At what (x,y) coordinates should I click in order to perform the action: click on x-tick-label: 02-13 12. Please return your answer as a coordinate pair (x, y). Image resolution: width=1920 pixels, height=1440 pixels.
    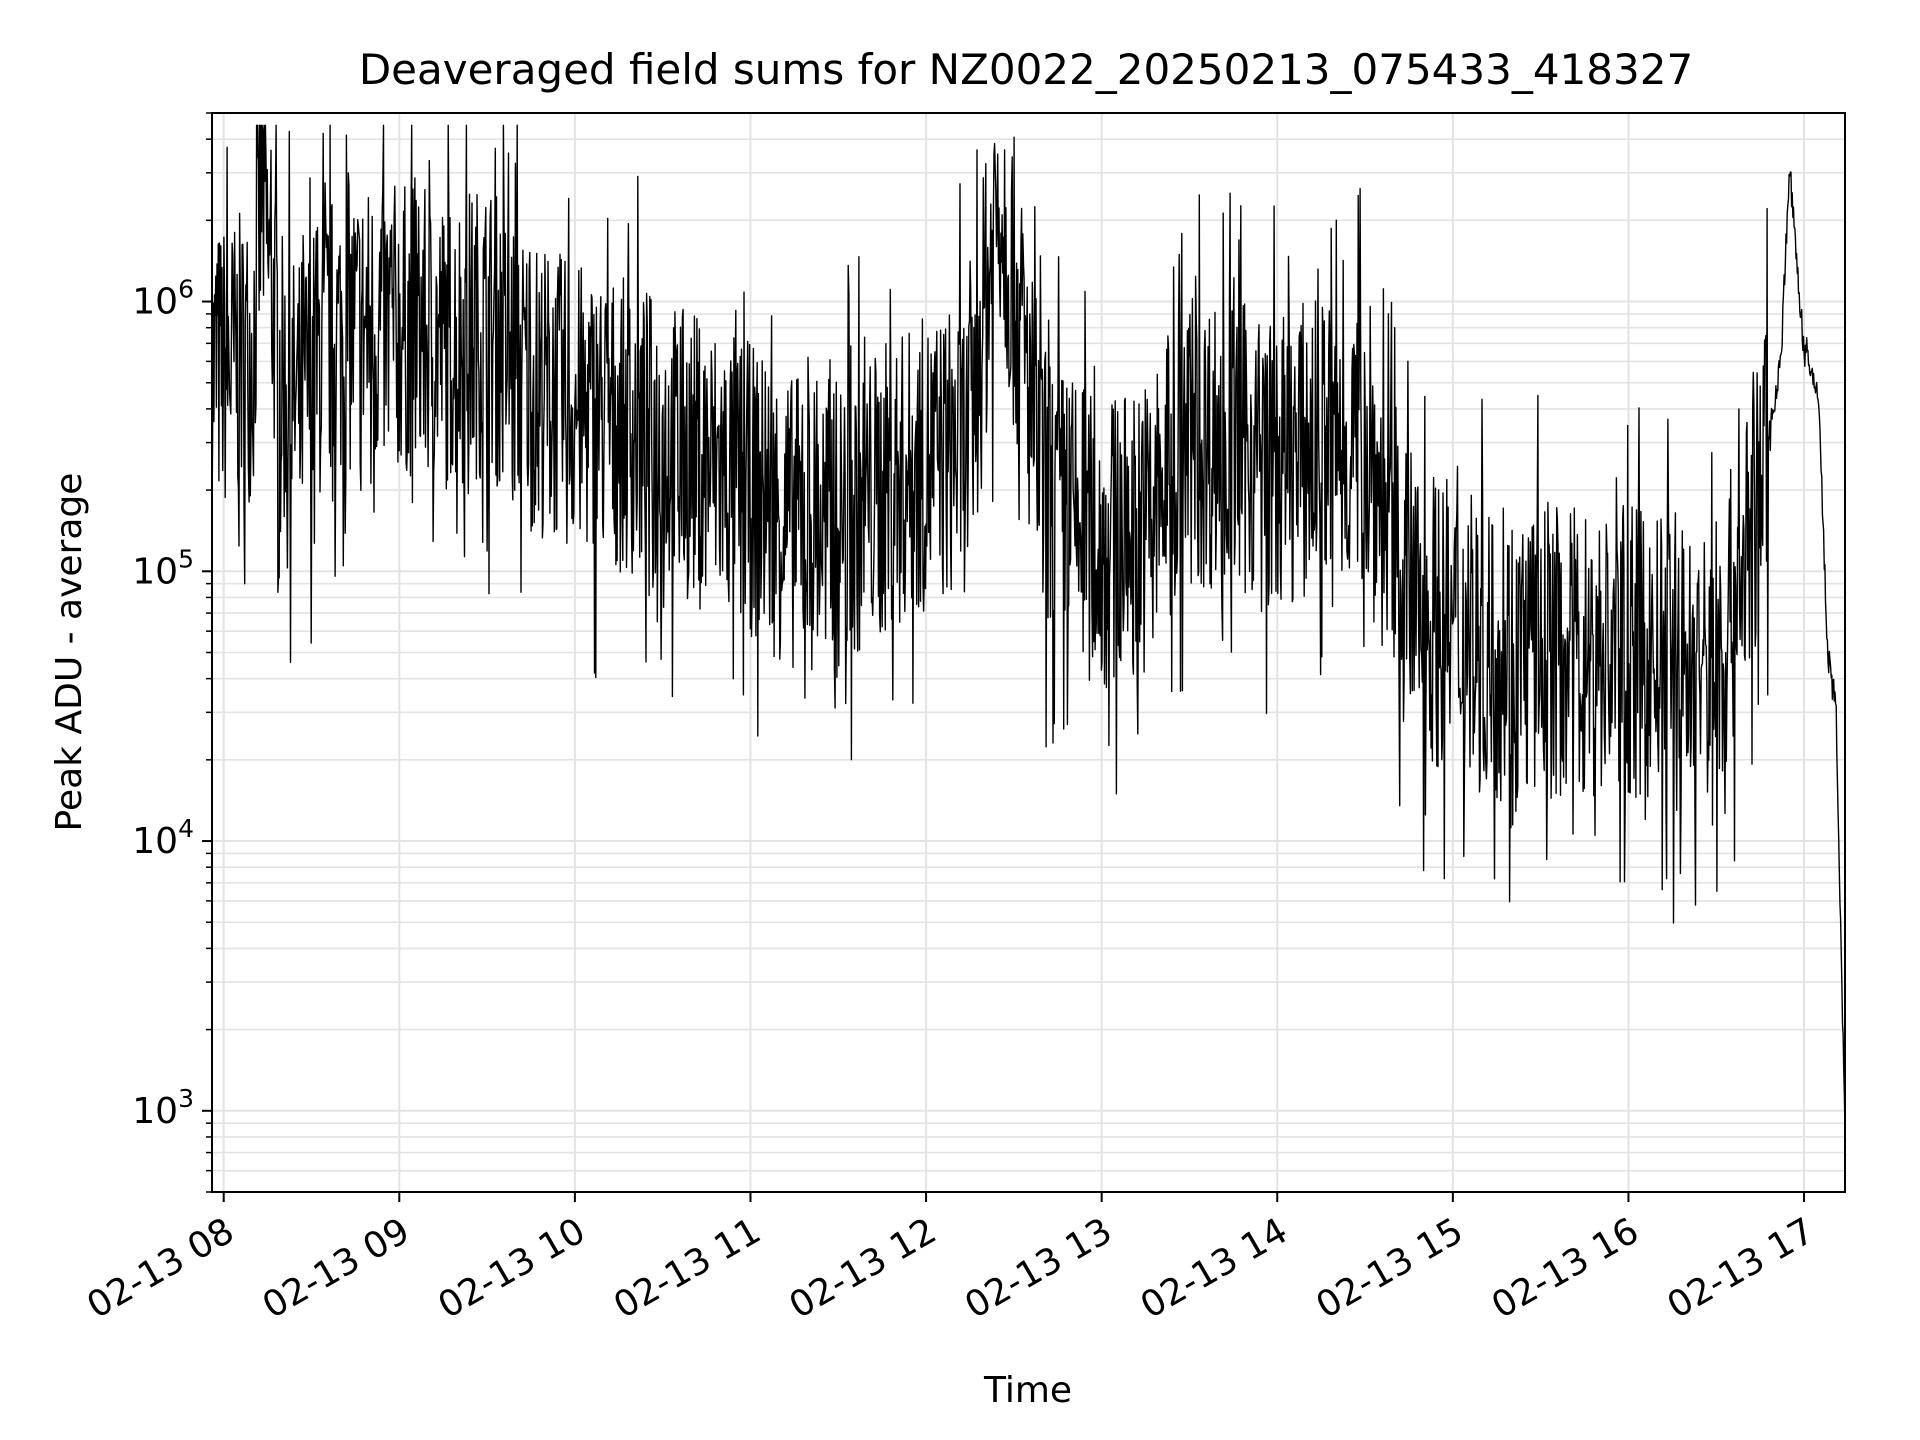
    Looking at the image, I should click on (863, 1268).